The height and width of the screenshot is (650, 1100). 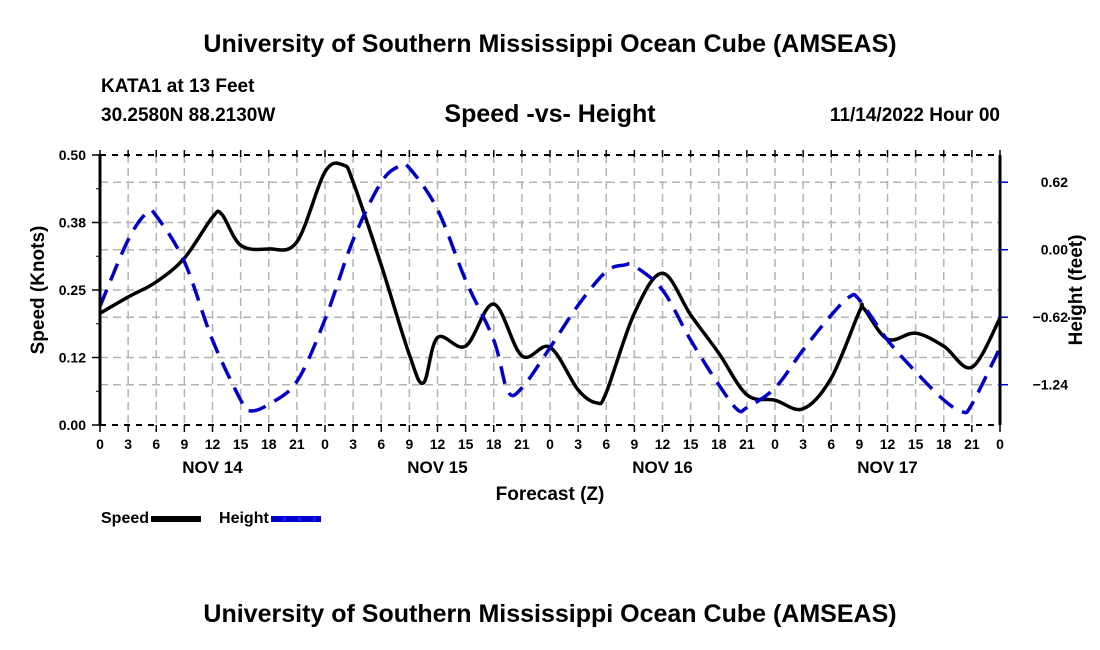 What do you see at coordinates (178, 86) in the screenshot?
I see `station-label: KATA1 at 13 Feet` at bounding box center [178, 86].